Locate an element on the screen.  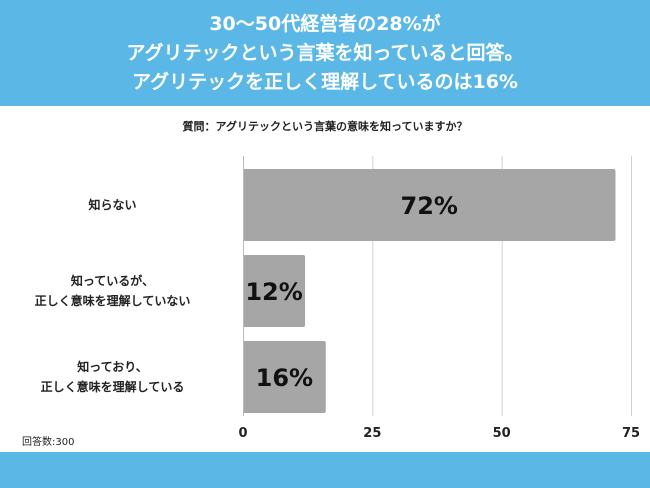
title-line-2: アグリテックという言葉を知っていると回答。 is located at coordinates (325, 52).